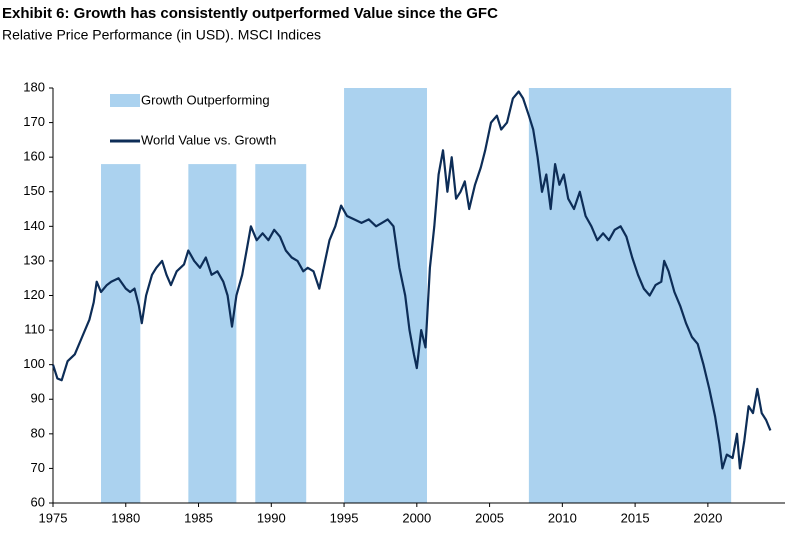 The image size is (800, 546). What do you see at coordinates (34, 294) in the screenshot?
I see `y-tick-label: 120` at bounding box center [34, 294].